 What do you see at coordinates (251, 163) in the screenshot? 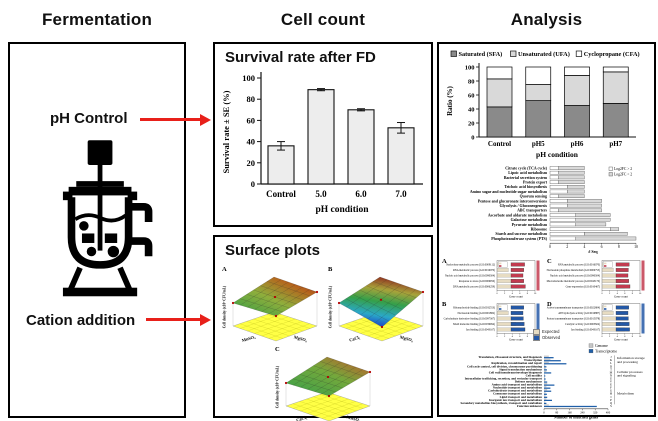
I see `chart-label: 20` at bounding box center [251, 163].